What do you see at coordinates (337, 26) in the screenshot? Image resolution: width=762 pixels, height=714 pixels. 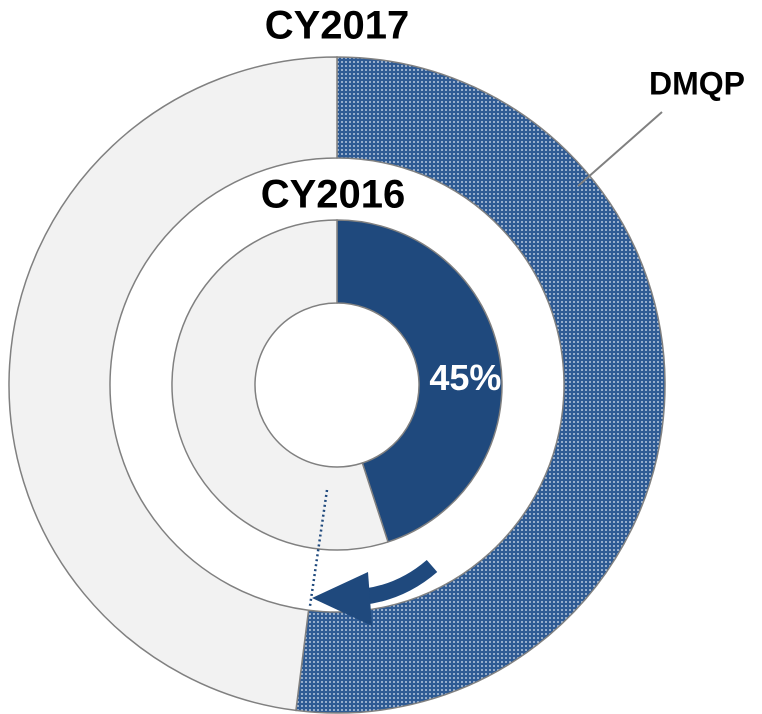 I see `ring-title: CY2017` at bounding box center [337, 26].